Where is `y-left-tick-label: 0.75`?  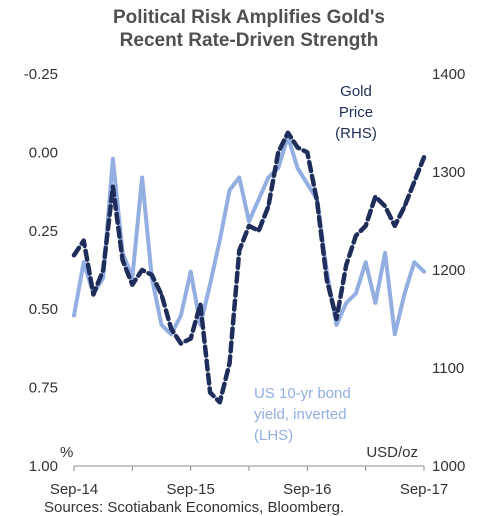
y-left-tick-label: 0.75 is located at coordinates (43, 388).